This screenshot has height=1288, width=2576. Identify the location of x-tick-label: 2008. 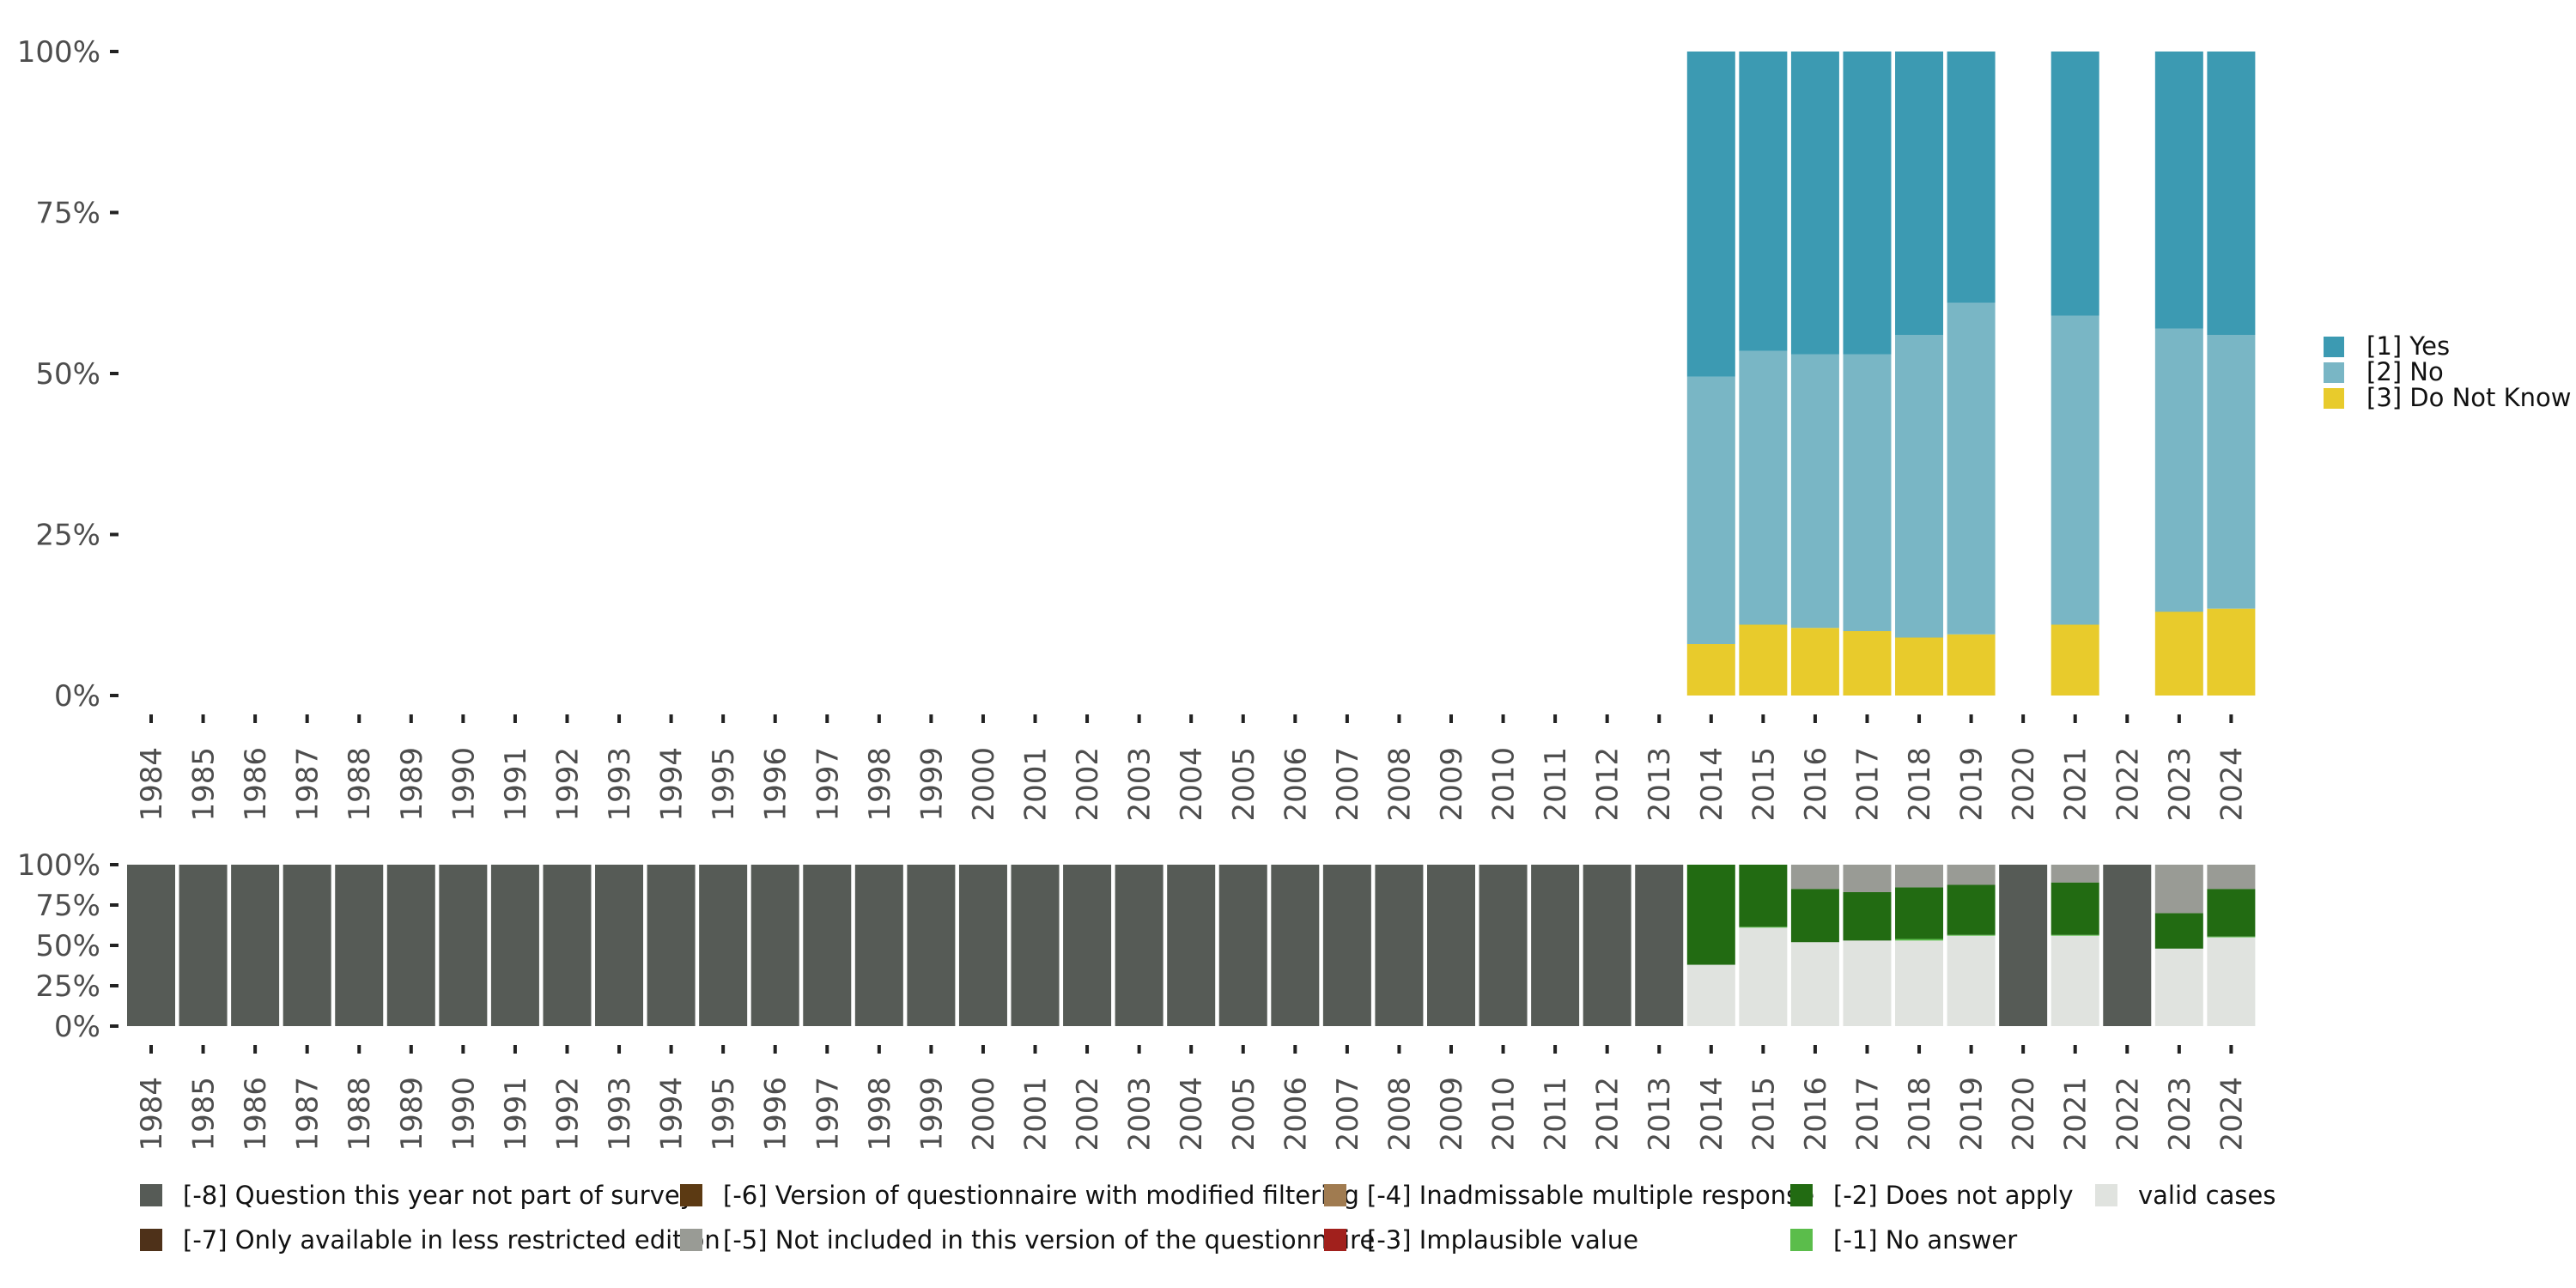
(1400, 1114).